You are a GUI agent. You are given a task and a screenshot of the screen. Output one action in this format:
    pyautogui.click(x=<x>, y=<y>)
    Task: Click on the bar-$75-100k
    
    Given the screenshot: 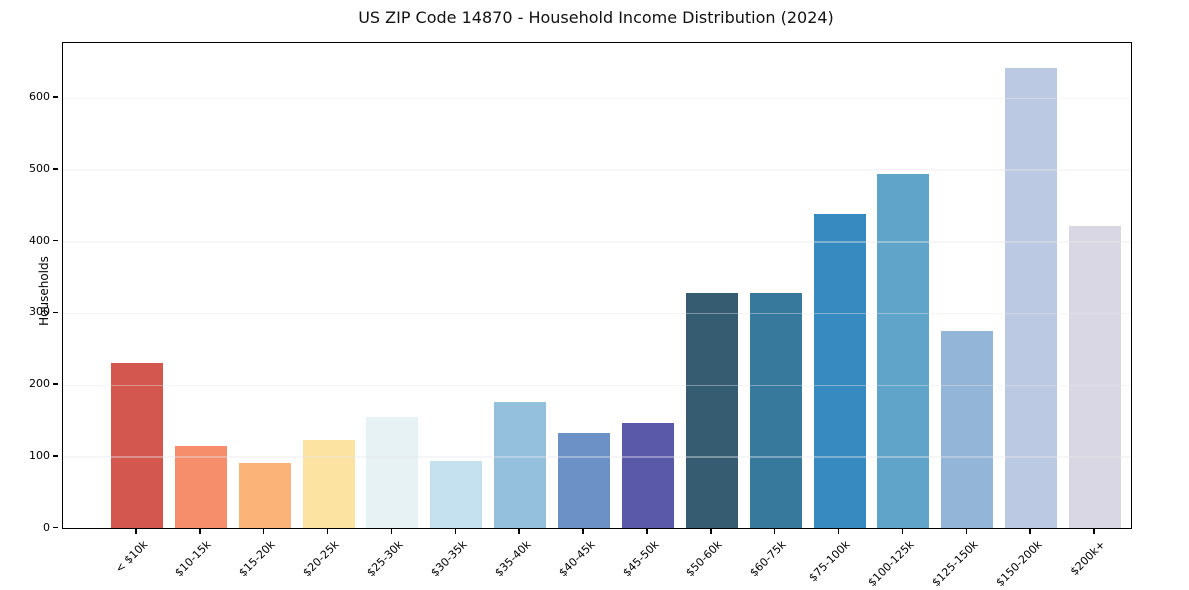 What is the action you would take?
    pyautogui.click(x=839, y=370)
    